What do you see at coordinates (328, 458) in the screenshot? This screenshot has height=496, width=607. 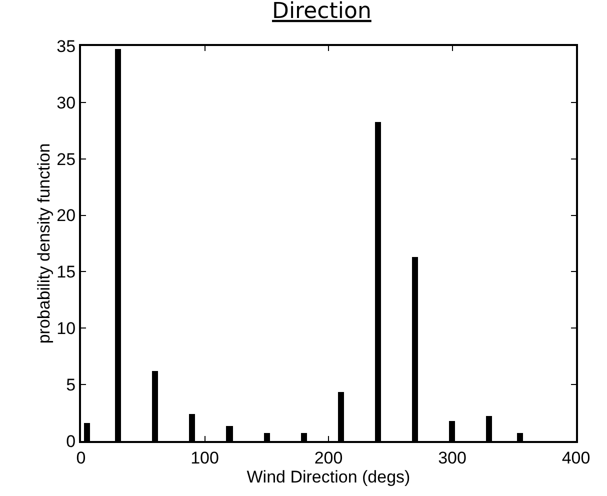 I see `x-tick-label: 200` at bounding box center [328, 458].